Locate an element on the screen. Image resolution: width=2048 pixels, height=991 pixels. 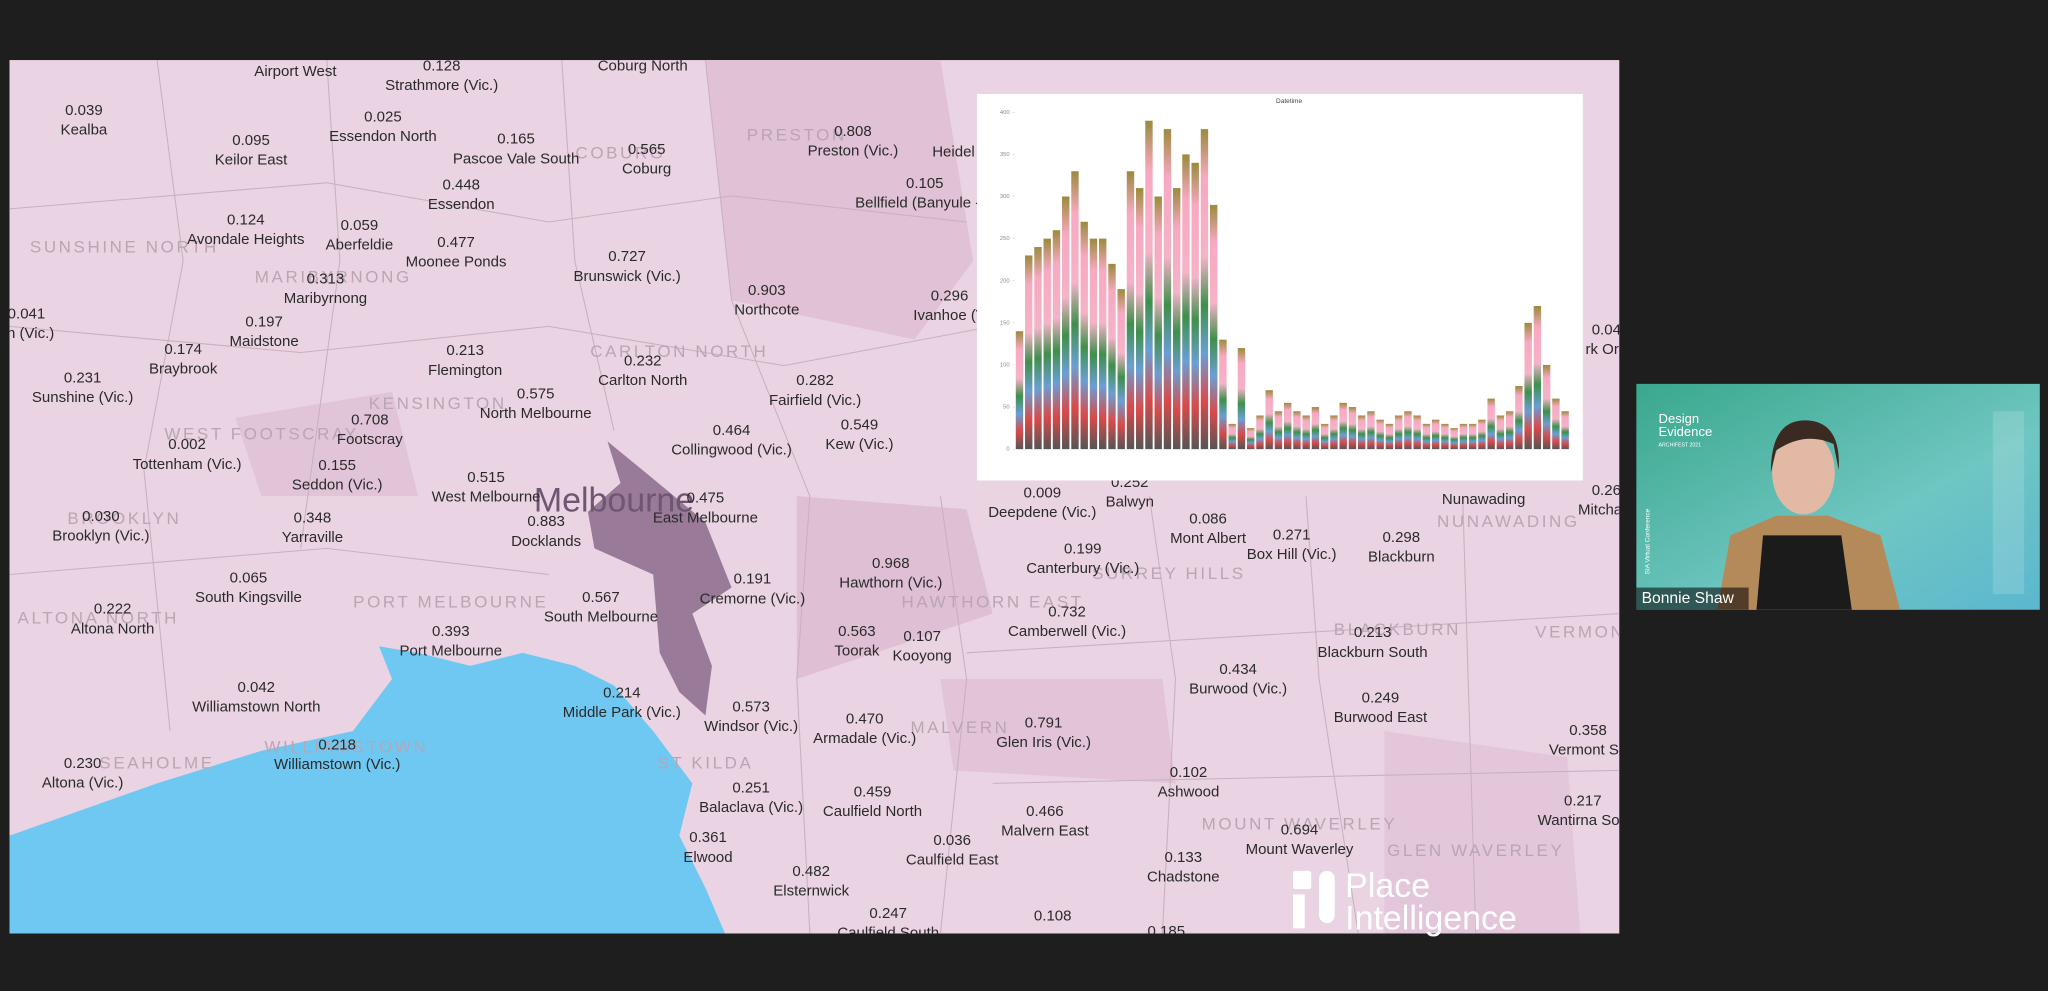
area-value: 0.271 is located at coordinates (1292, 534).